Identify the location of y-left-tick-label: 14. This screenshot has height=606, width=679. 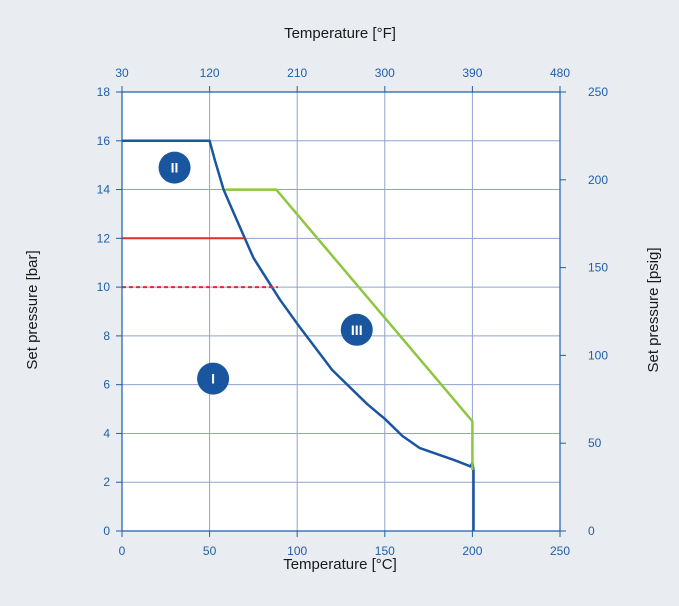
(104, 190).